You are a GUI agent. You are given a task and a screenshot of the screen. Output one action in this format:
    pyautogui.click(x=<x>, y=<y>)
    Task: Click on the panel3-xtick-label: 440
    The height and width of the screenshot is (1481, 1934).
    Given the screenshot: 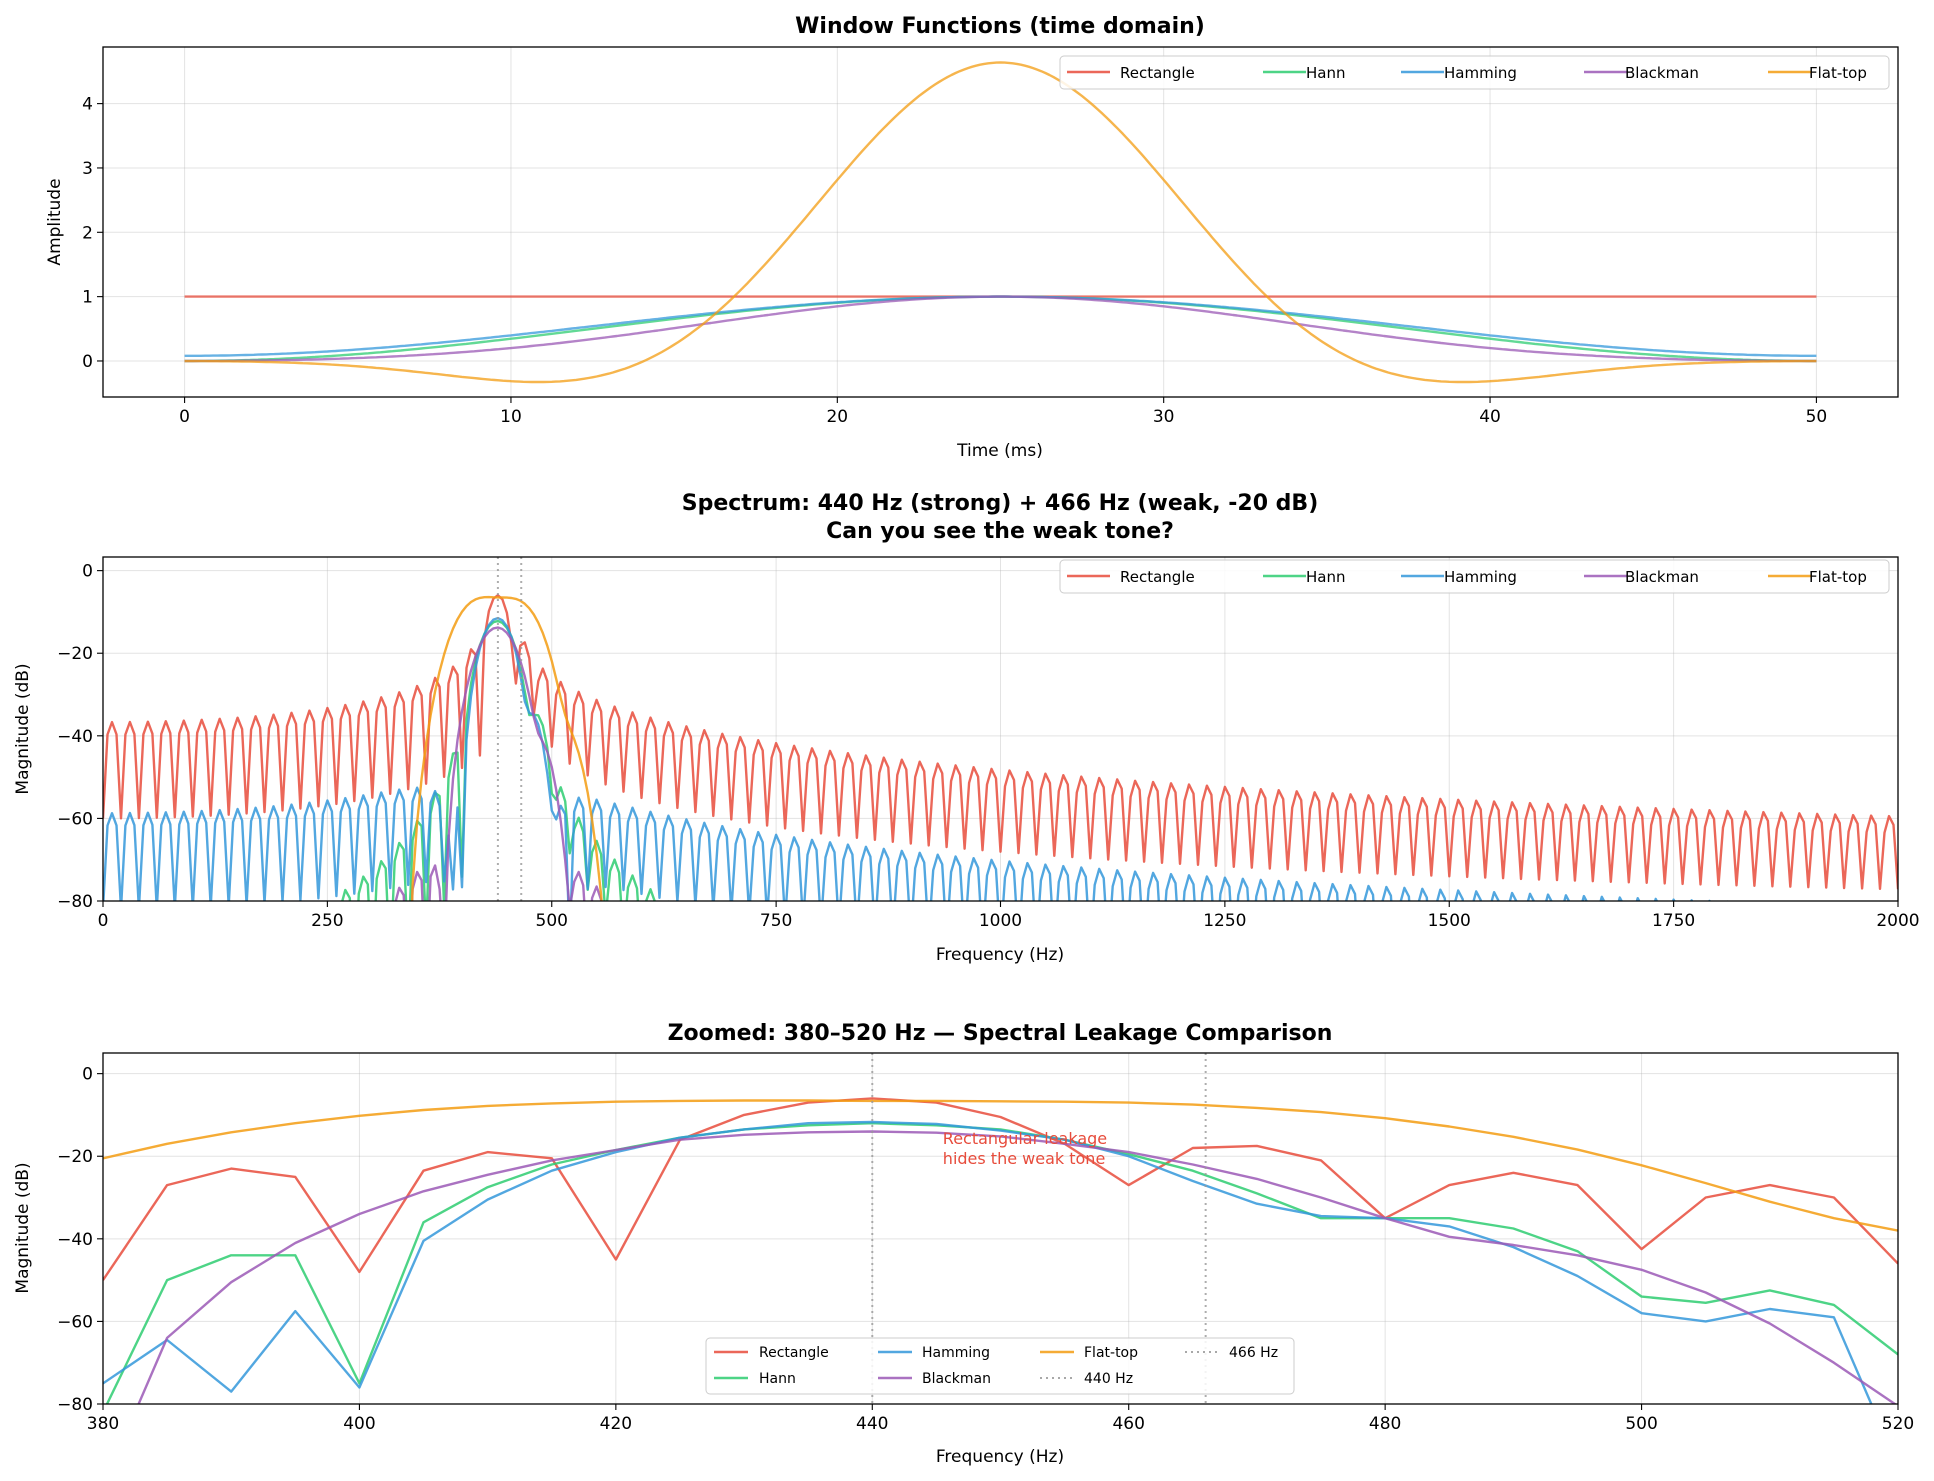 What is the action you would take?
    pyautogui.click(x=872, y=1424)
    